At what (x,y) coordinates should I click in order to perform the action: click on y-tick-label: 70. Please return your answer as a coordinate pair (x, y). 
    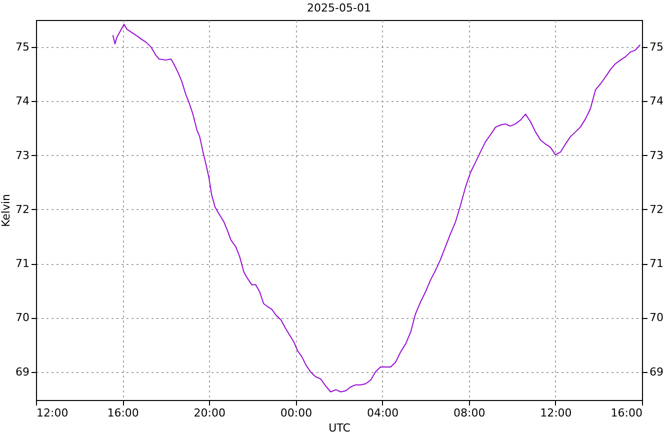
    Looking at the image, I should click on (23, 317).